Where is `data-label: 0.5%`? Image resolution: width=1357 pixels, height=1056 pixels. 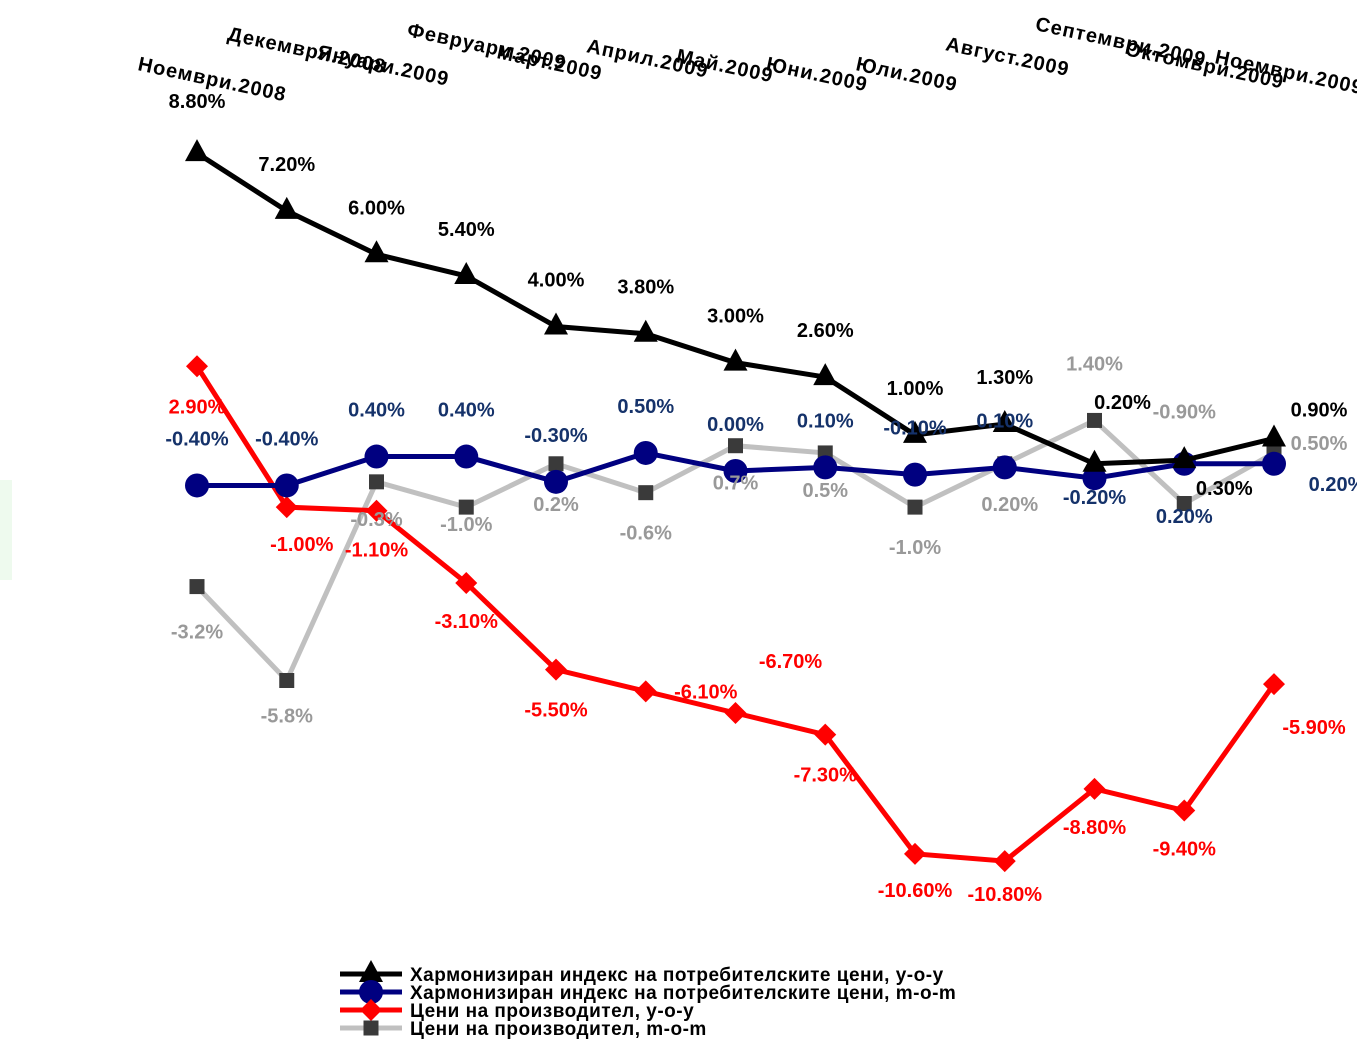 data-label: 0.5% is located at coordinates (825, 491).